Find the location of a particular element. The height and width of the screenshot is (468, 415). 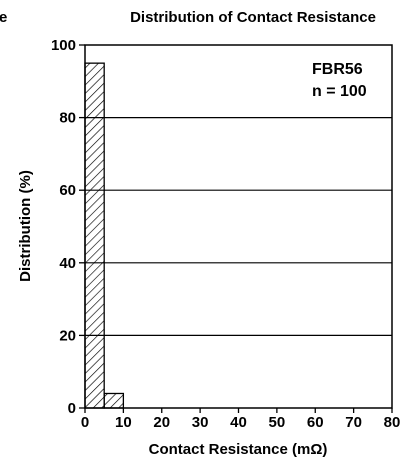

x-tick-label-10: 10 is located at coordinates (123, 422).